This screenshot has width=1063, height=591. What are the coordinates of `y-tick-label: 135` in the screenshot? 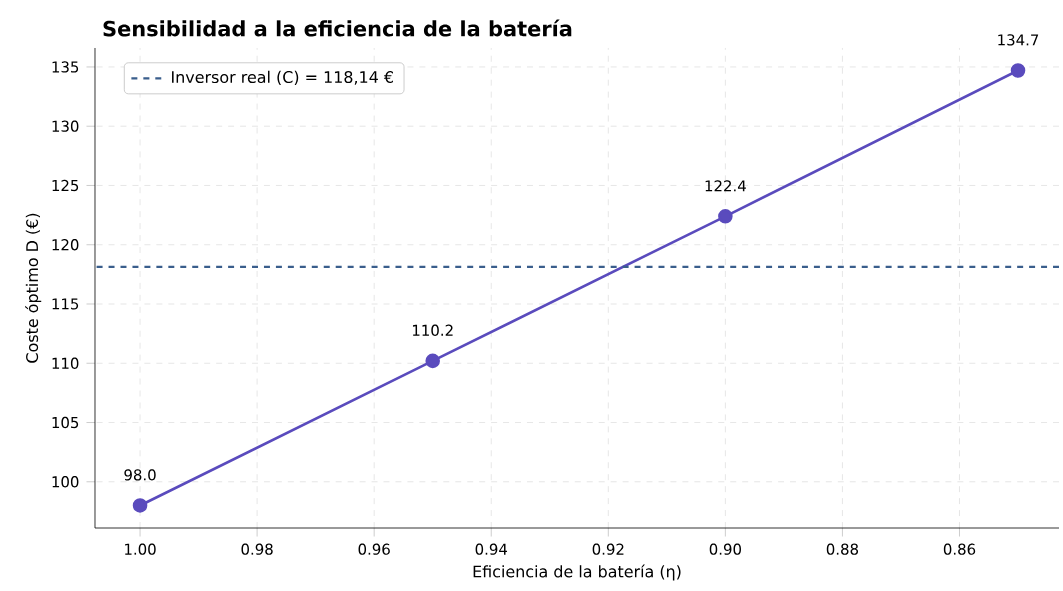 It's located at (65, 67).